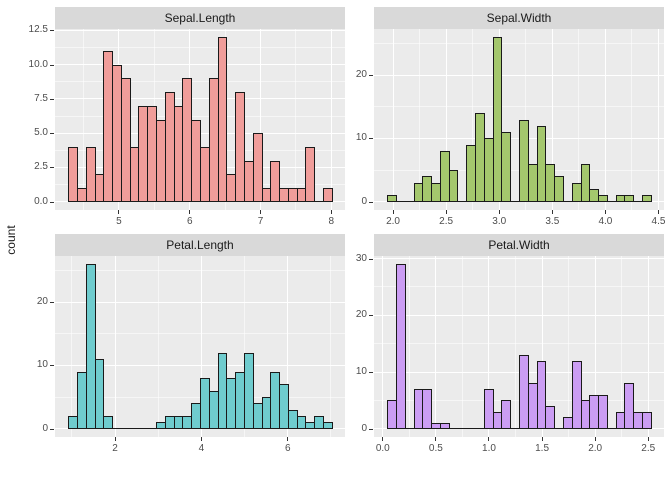 The width and height of the screenshot is (672, 480). I want to click on x-tick-label: 3.0, so click(499, 221).